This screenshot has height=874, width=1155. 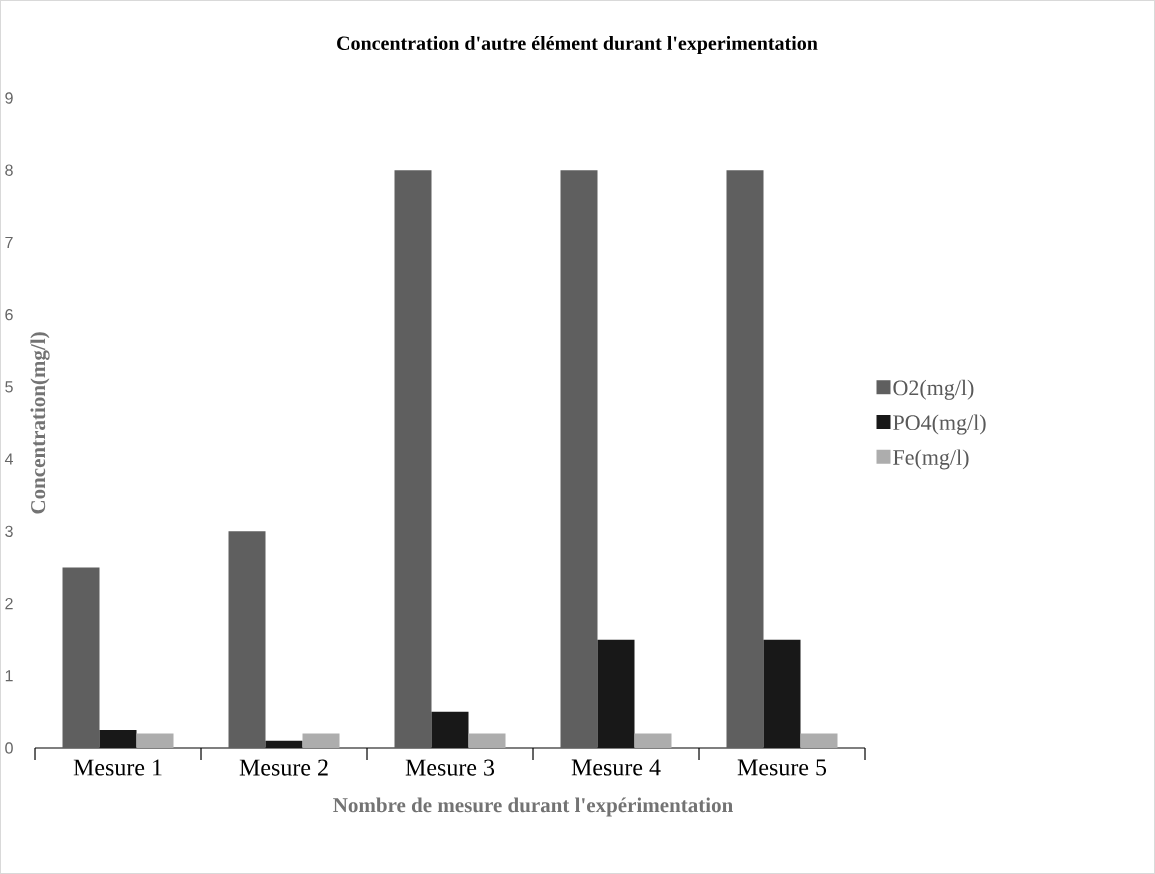 I want to click on y-tick-label: 2, so click(x=9, y=603).